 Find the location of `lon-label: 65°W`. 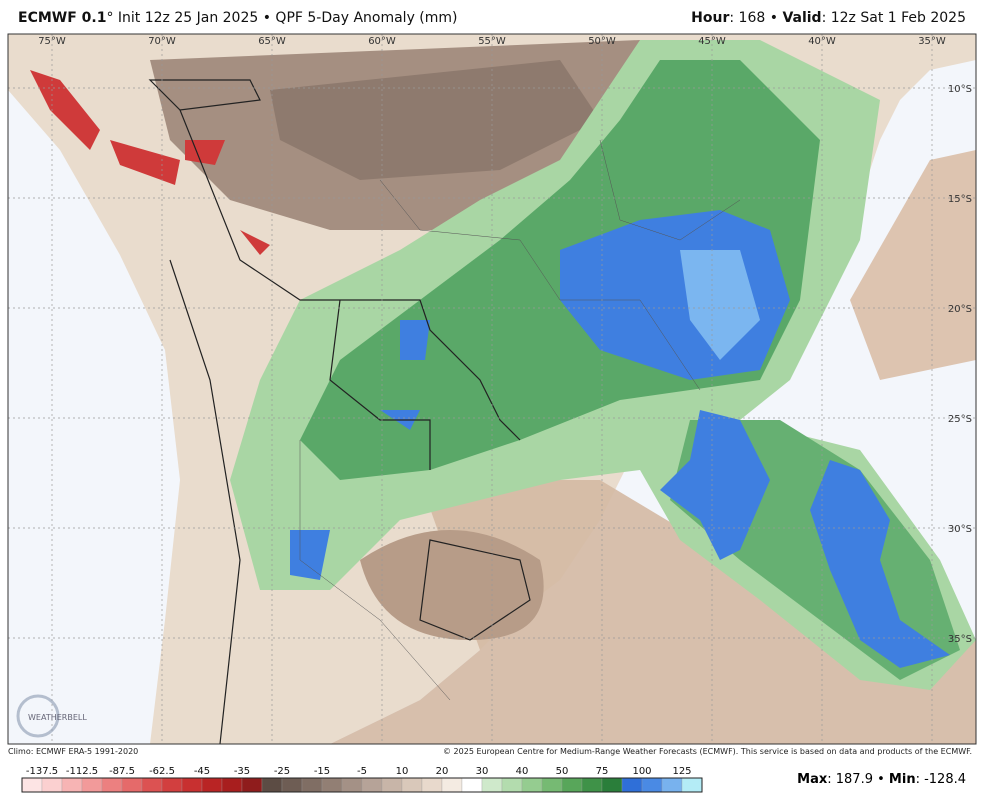

lon-label: 65°W is located at coordinates (272, 41).